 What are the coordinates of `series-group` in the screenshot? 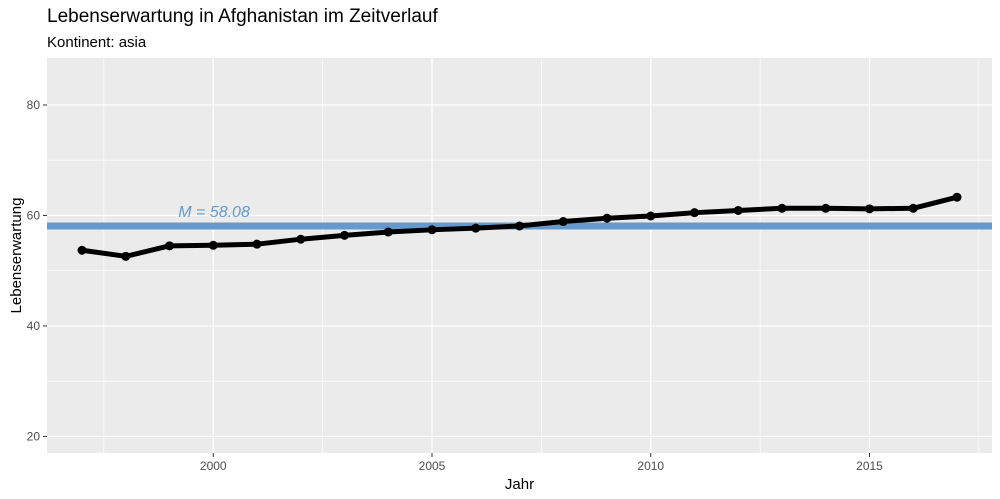 It's located at (519, 226).